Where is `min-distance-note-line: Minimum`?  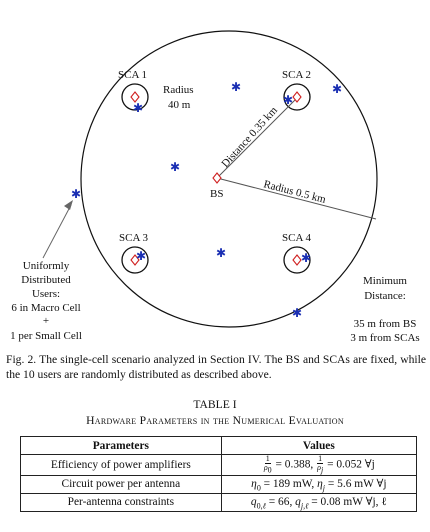 min-distance-note-line: Minimum is located at coordinates (385, 281).